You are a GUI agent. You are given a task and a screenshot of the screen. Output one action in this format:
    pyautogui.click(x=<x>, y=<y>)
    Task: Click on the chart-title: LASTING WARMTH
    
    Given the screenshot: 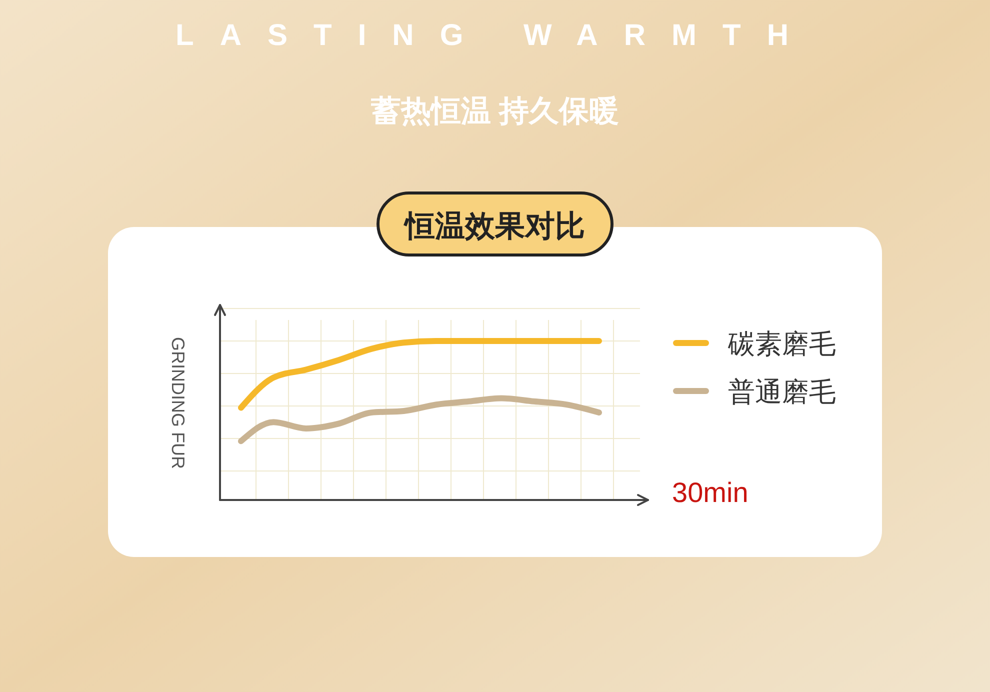 What is the action you would take?
    pyautogui.click(x=495, y=35)
    